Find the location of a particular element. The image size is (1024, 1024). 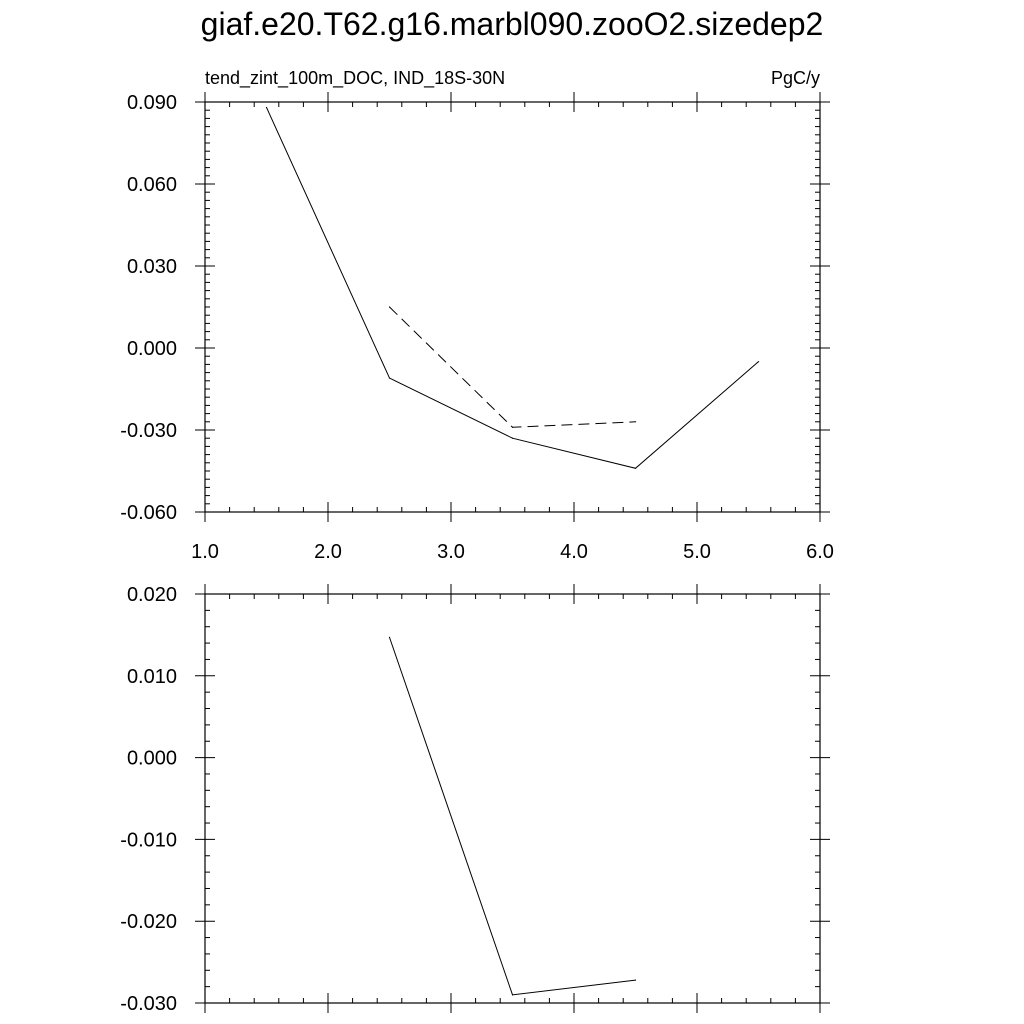

panel1-ytick-label: -0.030 is located at coordinates (148, 431).